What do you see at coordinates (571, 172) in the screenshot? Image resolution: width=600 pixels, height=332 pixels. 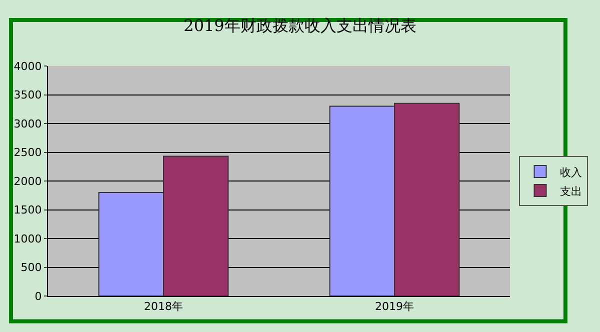 I see `legend-label: 收入` at bounding box center [571, 172].